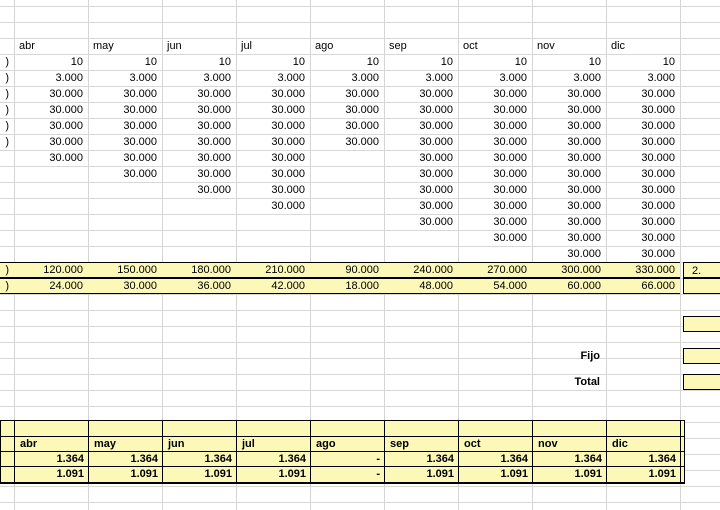  What do you see at coordinates (29, 444) in the screenshot?
I see `bottom-header-abr: abr` at bounding box center [29, 444].